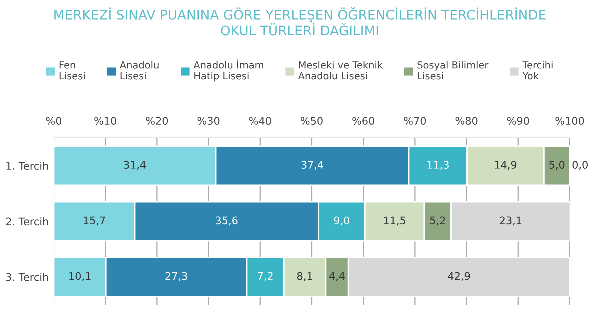 Image resolution: width=600 pixels, height=309 pixels. What do you see at coordinates (304, 277) in the screenshot?
I see `data-label: 8,1` at bounding box center [304, 277].